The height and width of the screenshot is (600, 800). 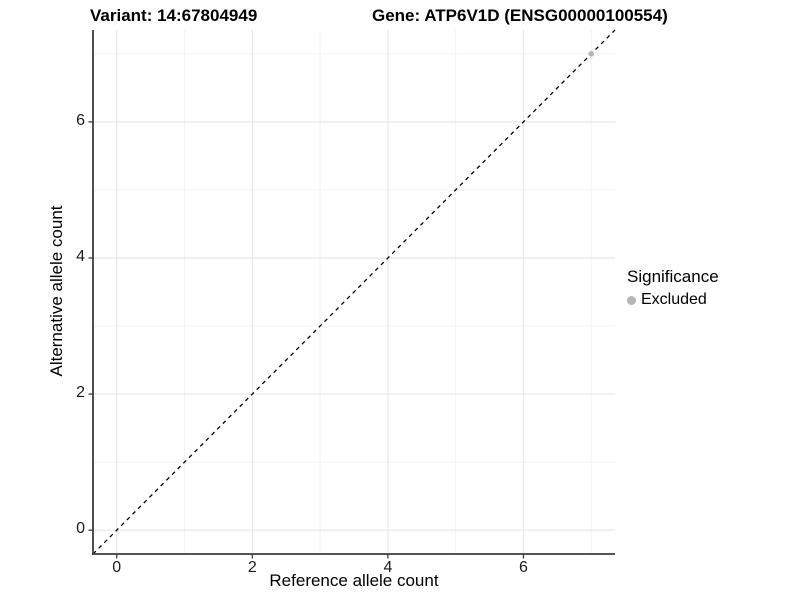 What do you see at coordinates (80, 256) in the screenshot?
I see `y-tick-label: 4` at bounding box center [80, 256].